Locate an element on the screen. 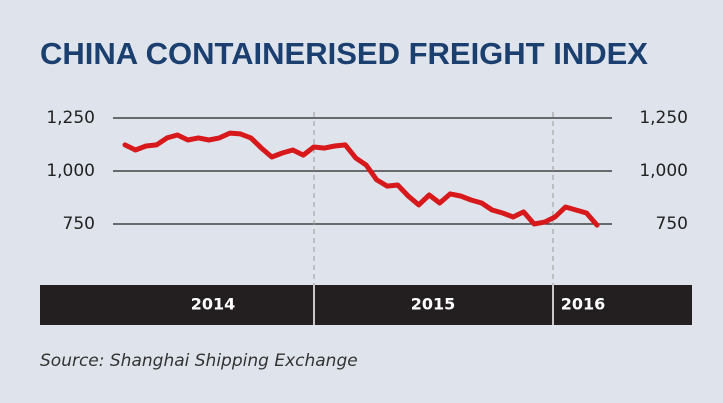  y-tick-label: 1,250 is located at coordinates (70, 118).